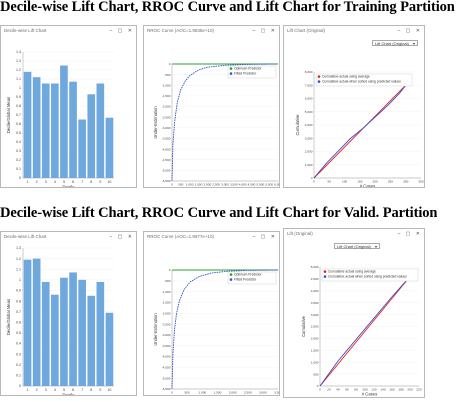 The height and width of the screenshot is (402, 474). I want to click on x-tick-label: 5, so click(64, 182).